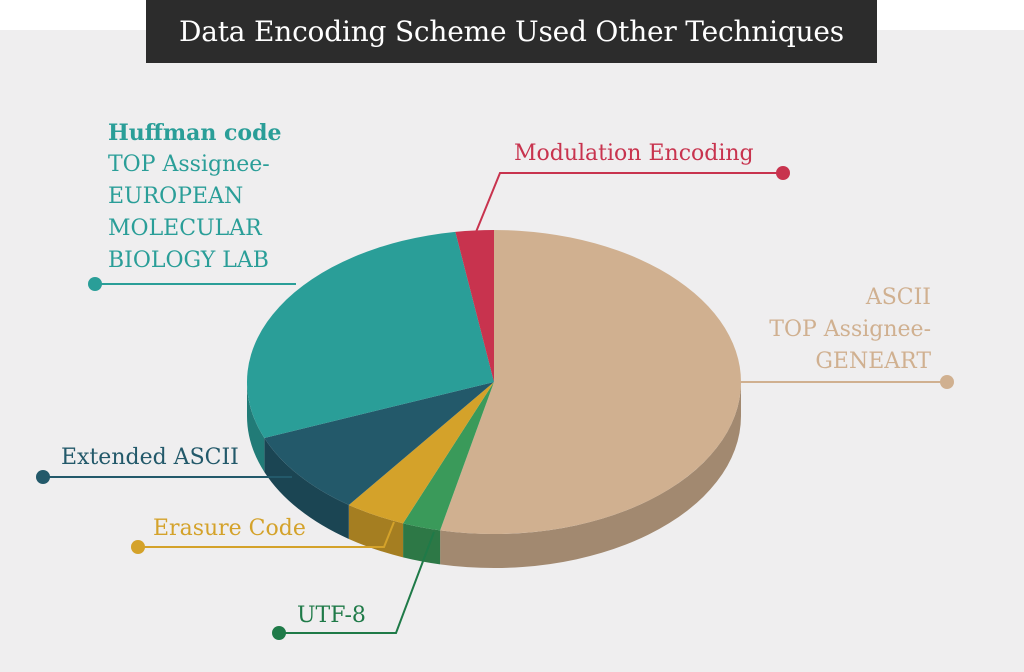 This screenshot has width=1024, height=672. What do you see at coordinates (43, 477) in the screenshot?
I see `leader-dot-extended_ascii` at bounding box center [43, 477].